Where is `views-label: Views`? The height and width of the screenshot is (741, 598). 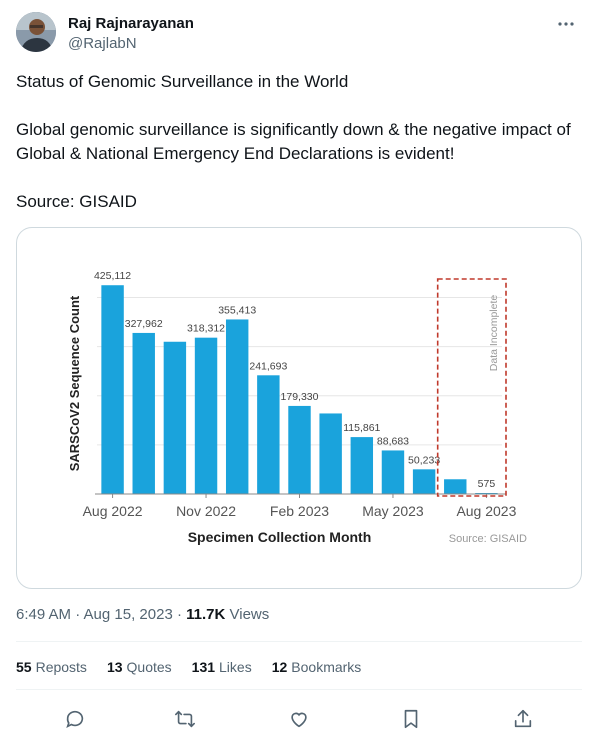 views-label: Views is located at coordinates (249, 614).